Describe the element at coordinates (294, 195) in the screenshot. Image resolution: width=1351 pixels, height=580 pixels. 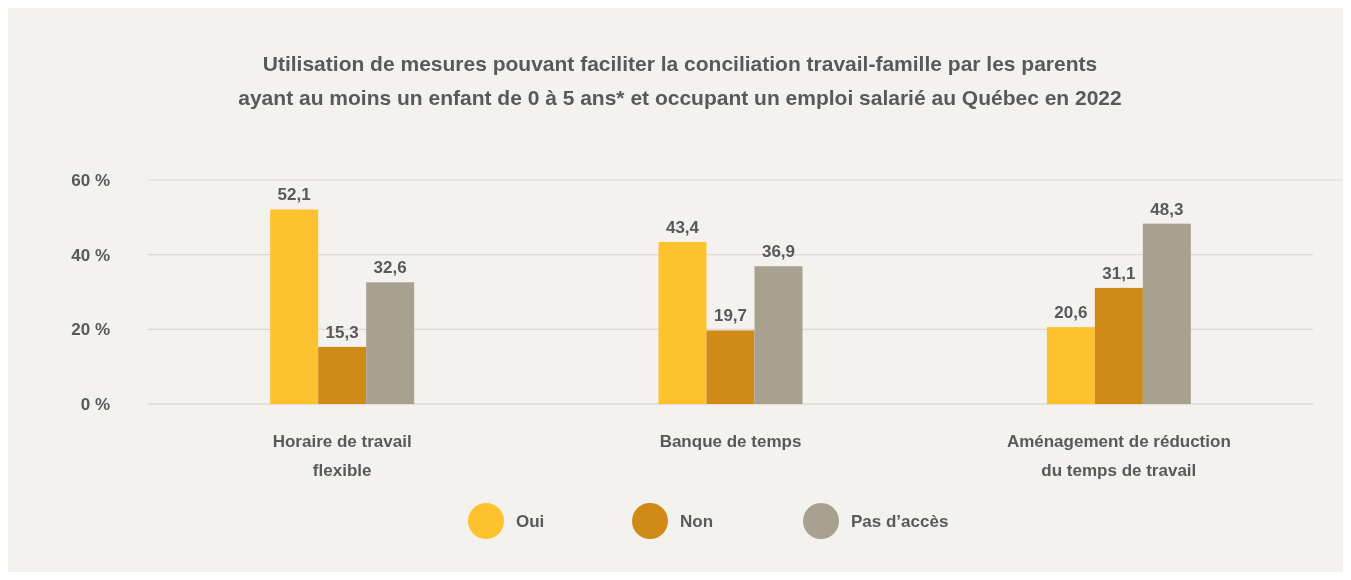
I see `data-label: 52,1` at that location.